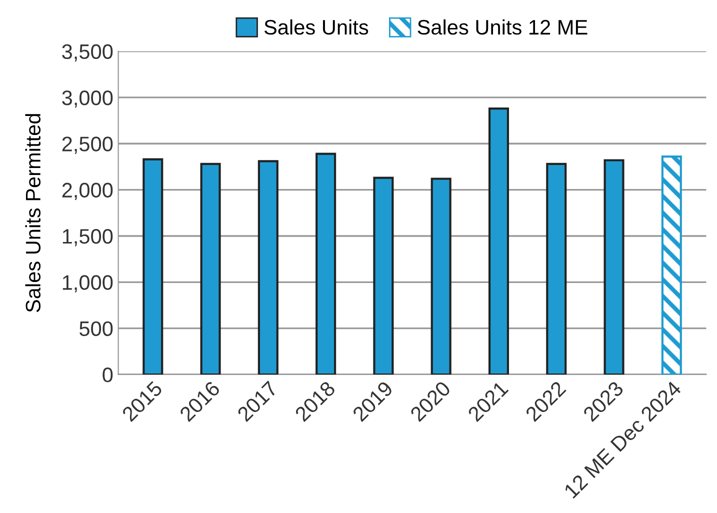 The image size is (717, 513). Describe the element at coordinates (33, 213) in the screenshot. I see `y-axis-title: Sales Units Permitted` at that location.